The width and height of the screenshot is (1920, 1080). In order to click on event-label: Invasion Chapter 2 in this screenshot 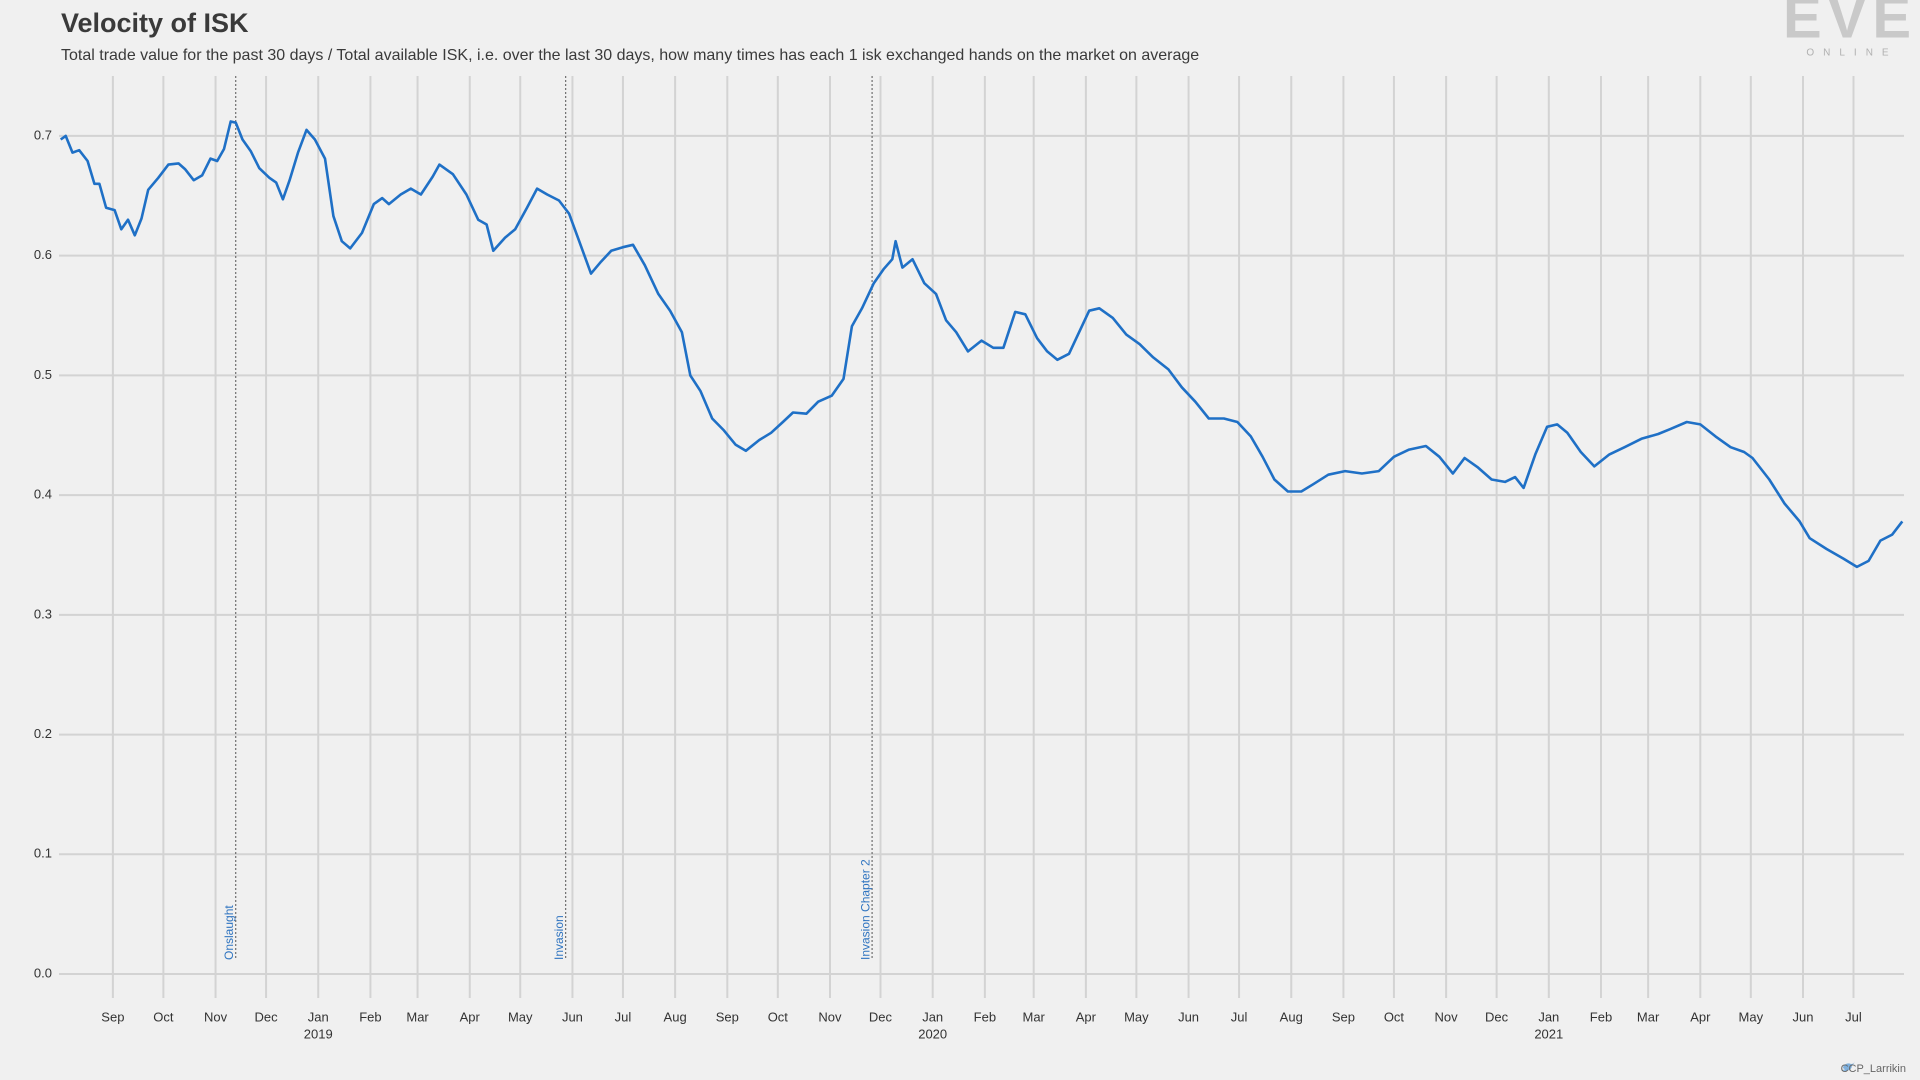, I will do `click(865, 909)`.